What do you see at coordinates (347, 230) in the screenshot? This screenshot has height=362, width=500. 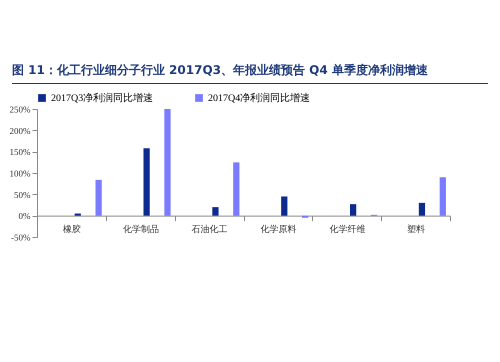 I see `x-tick-label: 化学纤维` at bounding box center [347, 230].